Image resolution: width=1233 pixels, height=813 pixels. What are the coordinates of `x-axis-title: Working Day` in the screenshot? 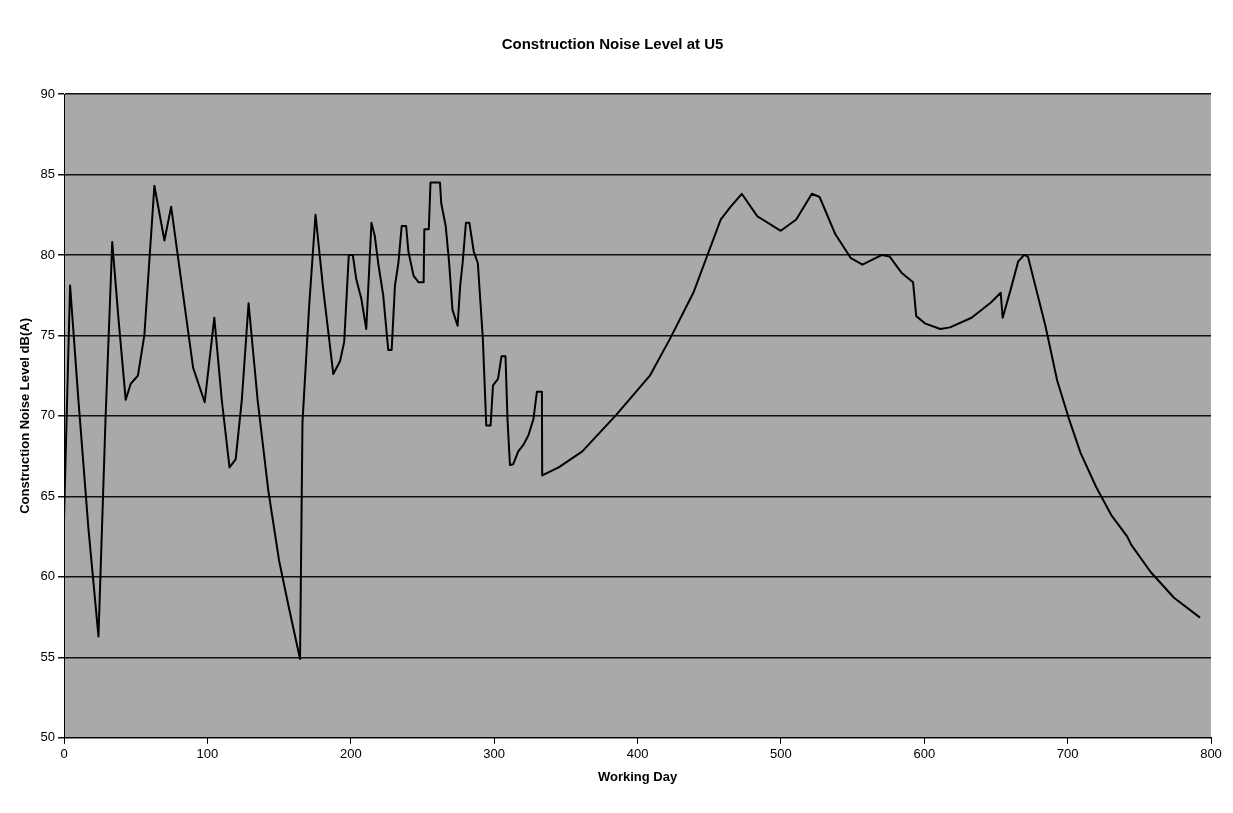 It's located at (637, 776).